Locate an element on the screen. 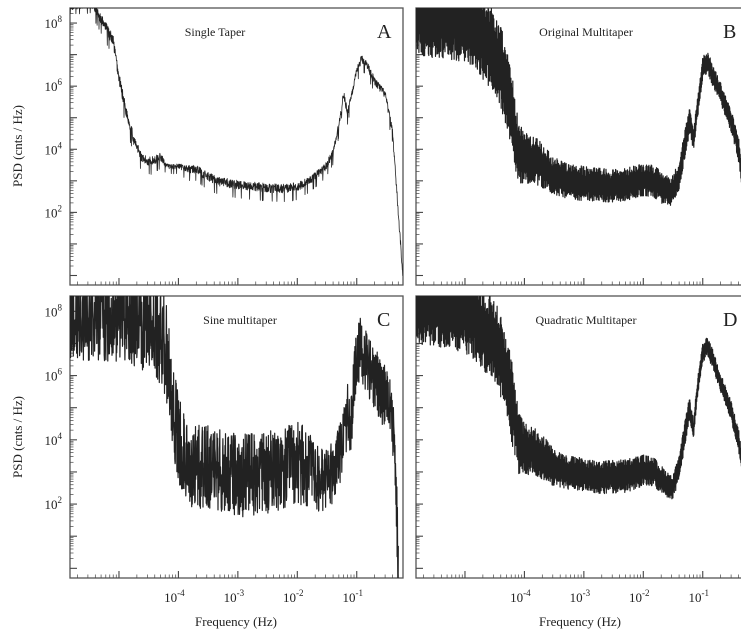 The height and width of the screenshot is (632, 741). panel-a-letter: A is located at coordinates (384, 32).